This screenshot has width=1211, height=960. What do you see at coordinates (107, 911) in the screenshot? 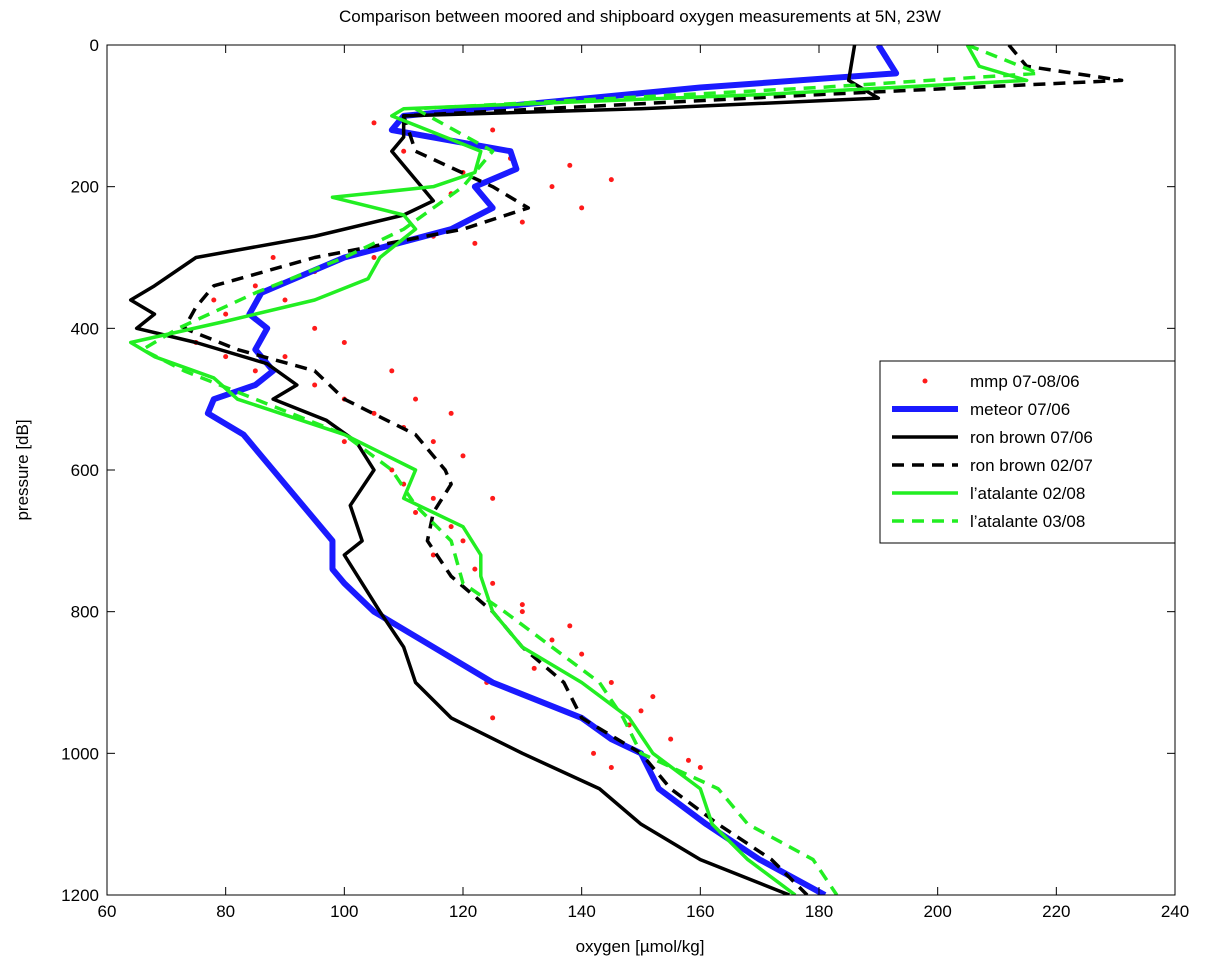
I see `x-tick-label: 60` at bounding box center [107, 911].